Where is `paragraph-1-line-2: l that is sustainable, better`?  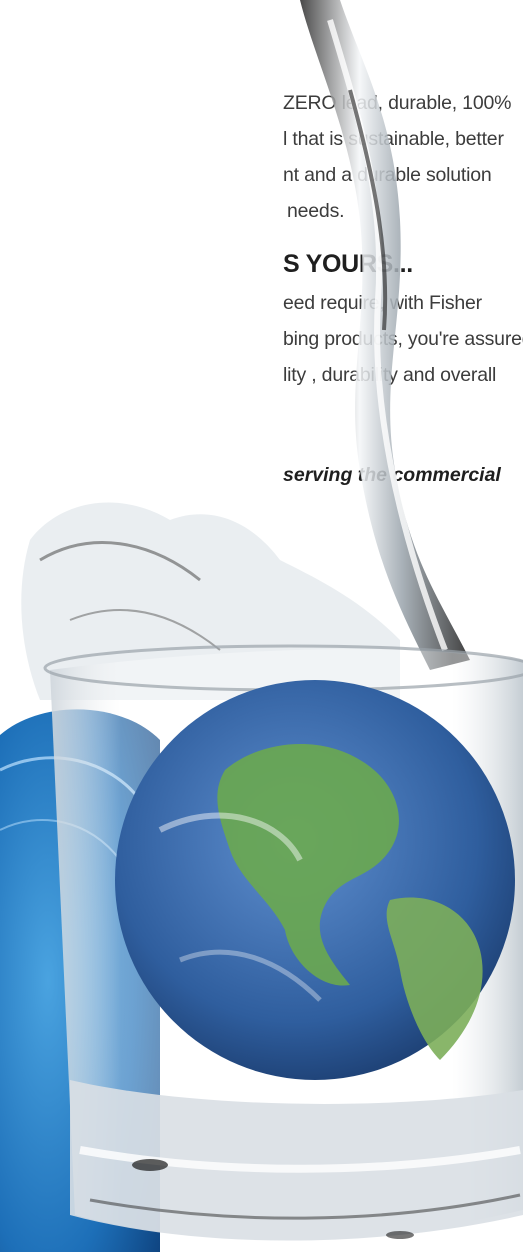
paragraph-1-line-2: l that is sustainable, better is located at coordinates (393, 139).